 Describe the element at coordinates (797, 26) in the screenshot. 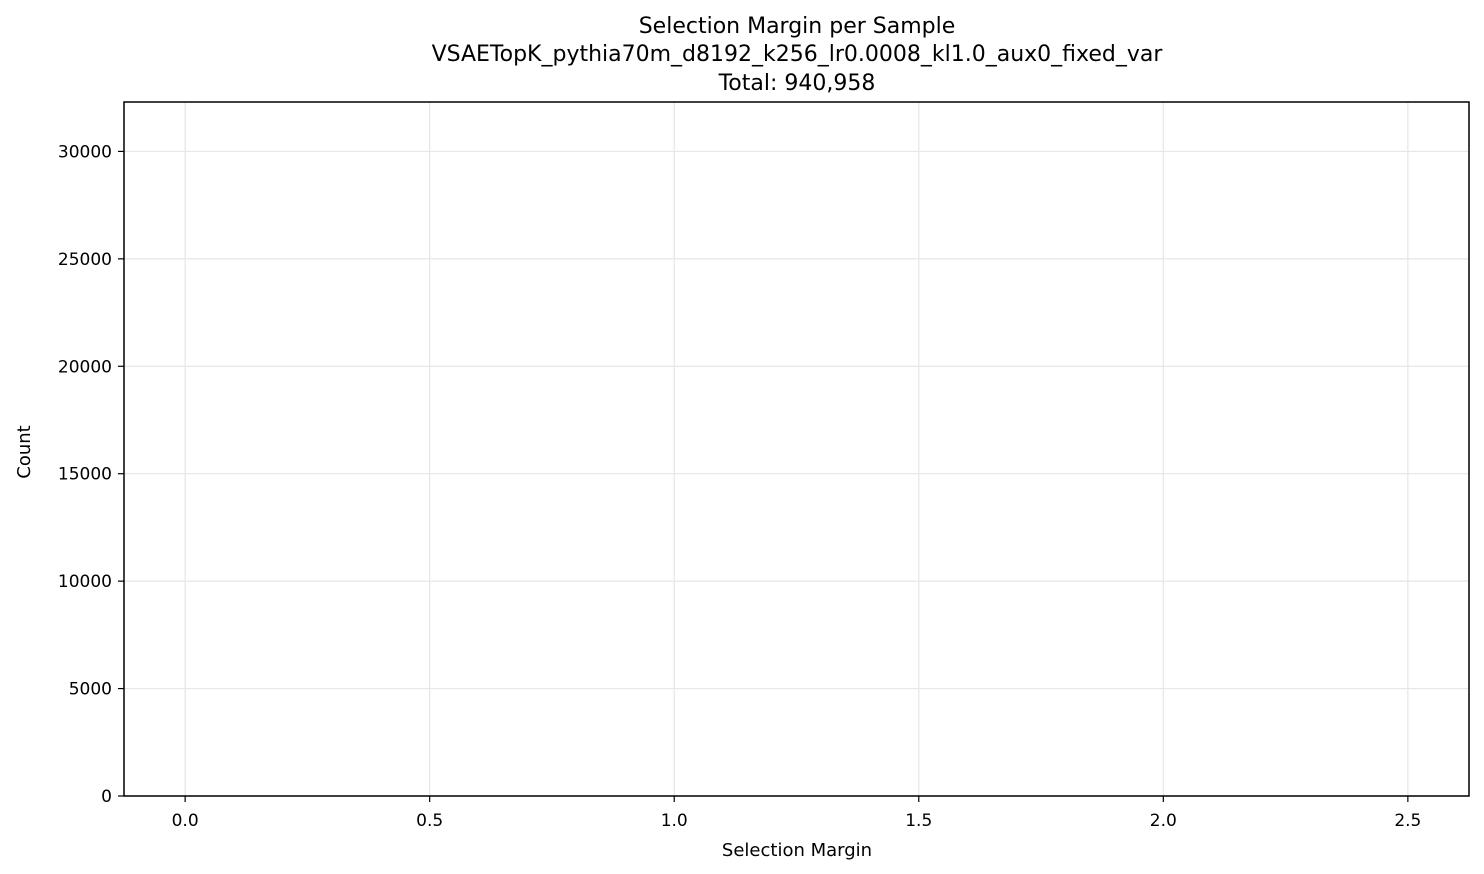

I see `chart-title-line-1: Selection Margin per Sample` at that location.